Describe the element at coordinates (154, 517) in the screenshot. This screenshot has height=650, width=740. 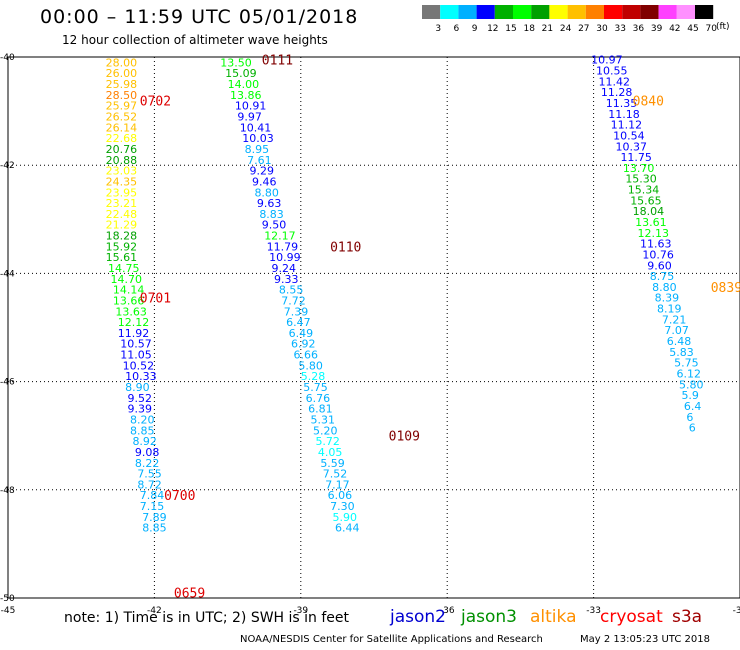
I see `wave-height-label: 7.89` at that location.